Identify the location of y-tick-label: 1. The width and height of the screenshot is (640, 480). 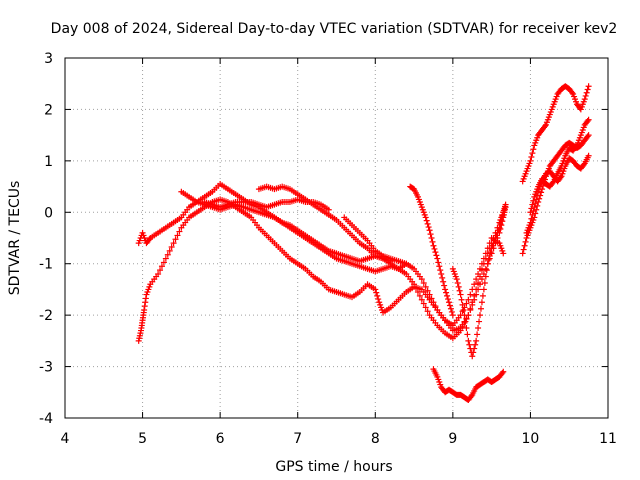
(48, 162).